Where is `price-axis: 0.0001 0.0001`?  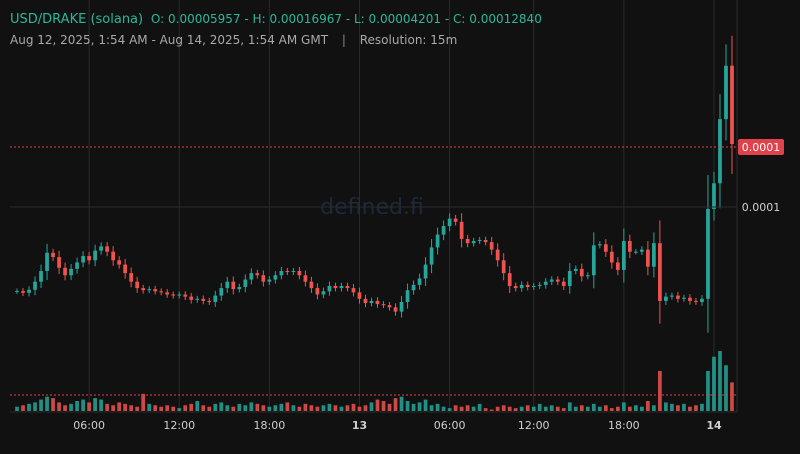 price-axis: 0.0001 0.0001 is located at coordinates (761, 176).